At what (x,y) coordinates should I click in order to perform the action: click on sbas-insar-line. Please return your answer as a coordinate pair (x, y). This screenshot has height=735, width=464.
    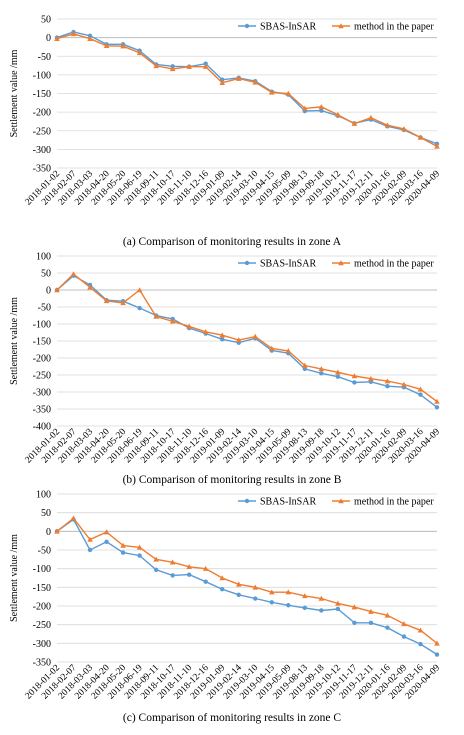
    Looking at the image, I should click on (247, 88).